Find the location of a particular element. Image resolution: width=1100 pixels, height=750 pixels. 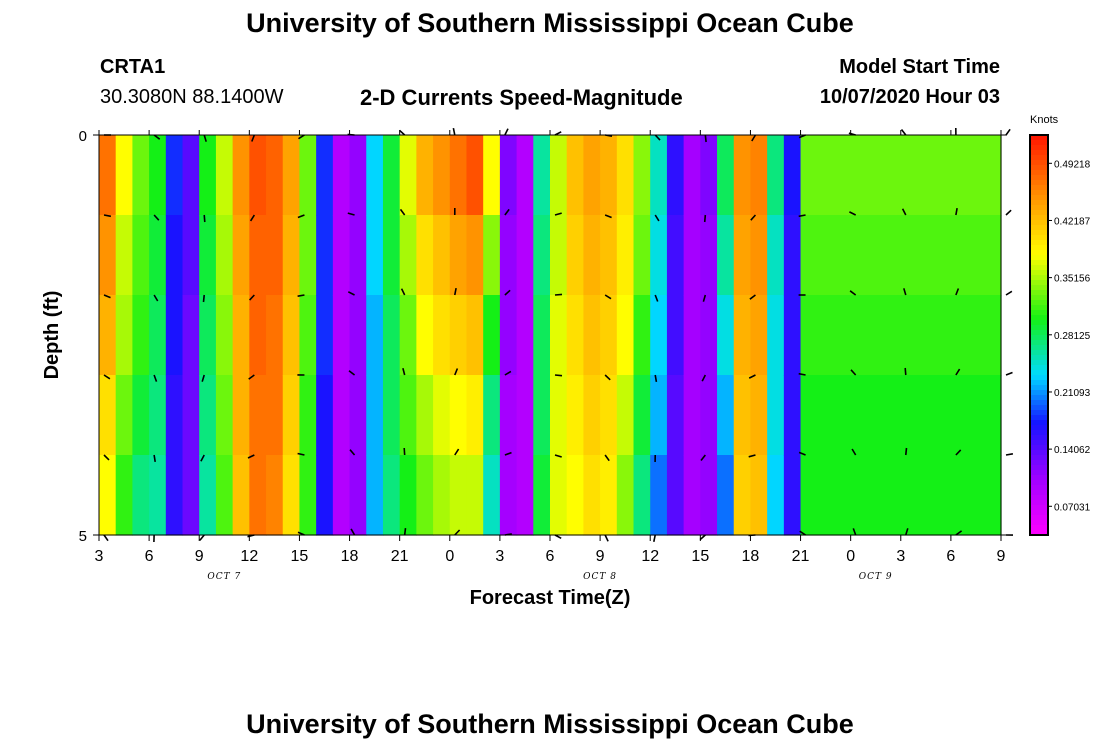

colorbar-tick-label: 0.21093 is located at coordinates (1072, 393).